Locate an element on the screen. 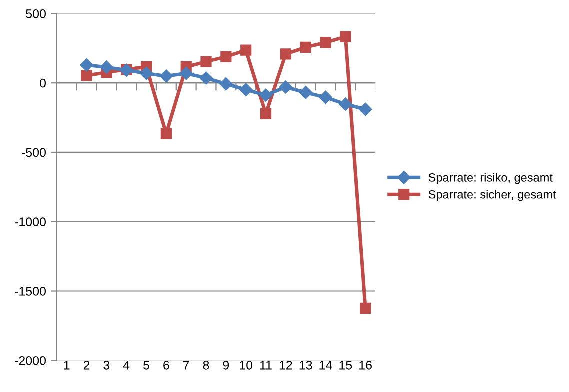 The image size is (569, 392). y-tick-label: 0 is located at coordinates (43, 83).